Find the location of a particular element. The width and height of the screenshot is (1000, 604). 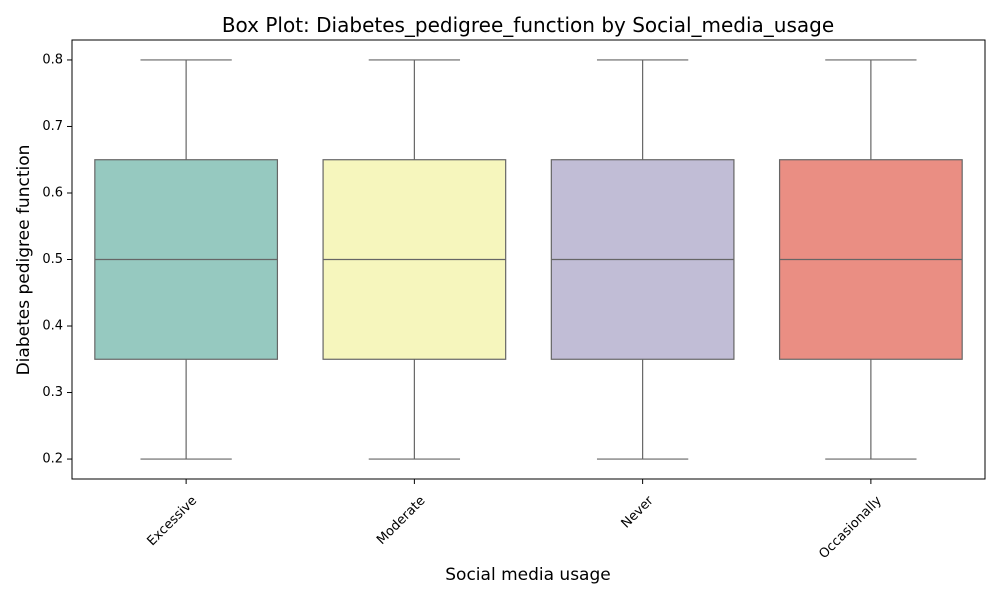

x-tick-label-occasionally: Occasionally is located at coordinates (850, 527).